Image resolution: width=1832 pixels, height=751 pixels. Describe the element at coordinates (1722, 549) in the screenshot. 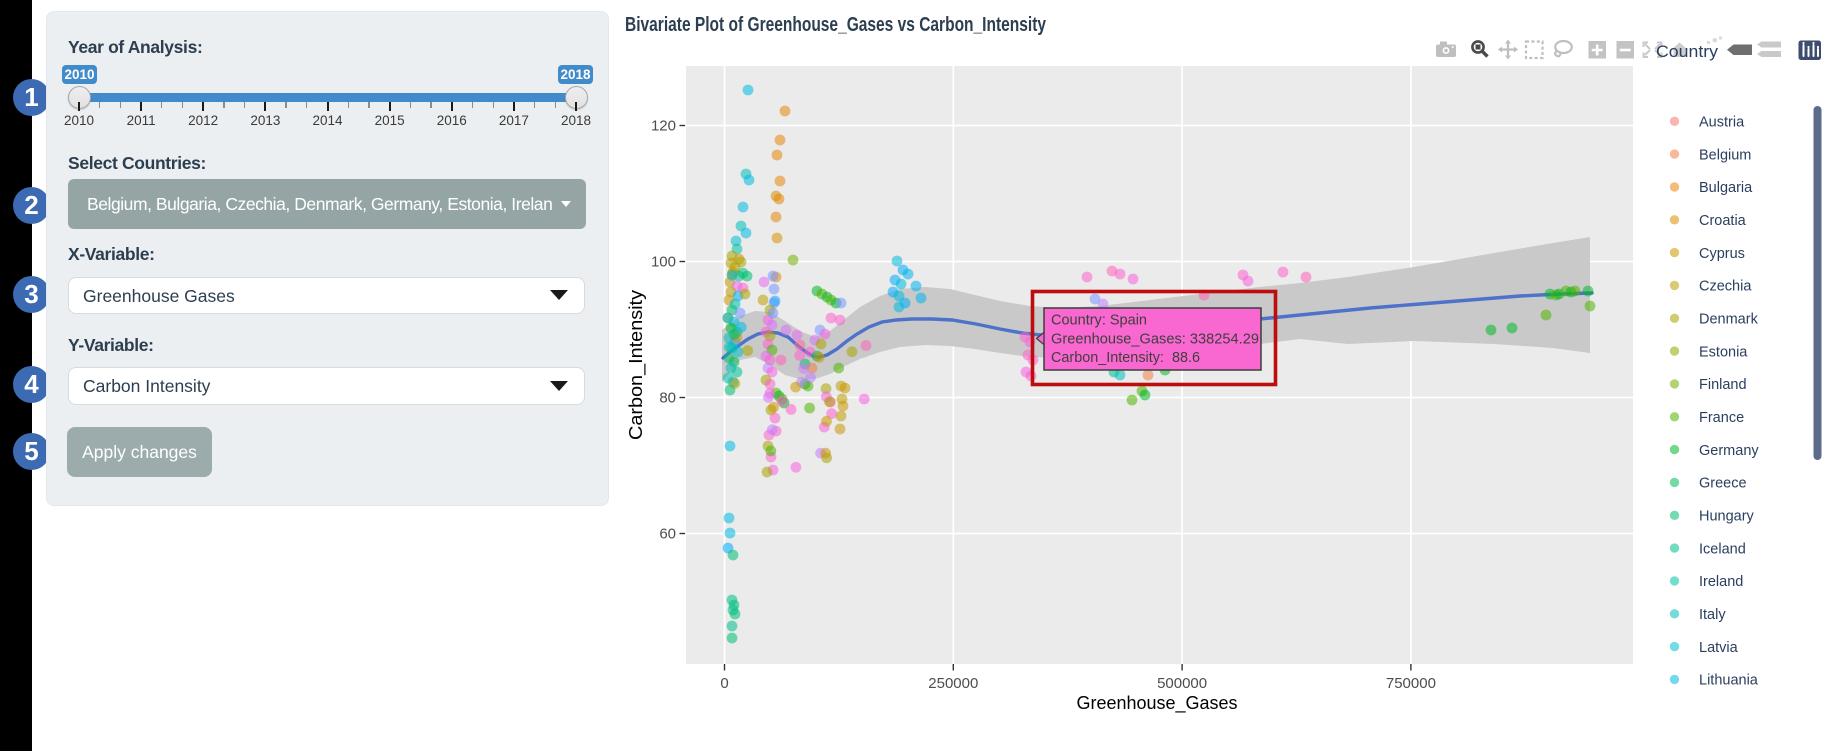

I see `svg-text: Iceland` at that location.